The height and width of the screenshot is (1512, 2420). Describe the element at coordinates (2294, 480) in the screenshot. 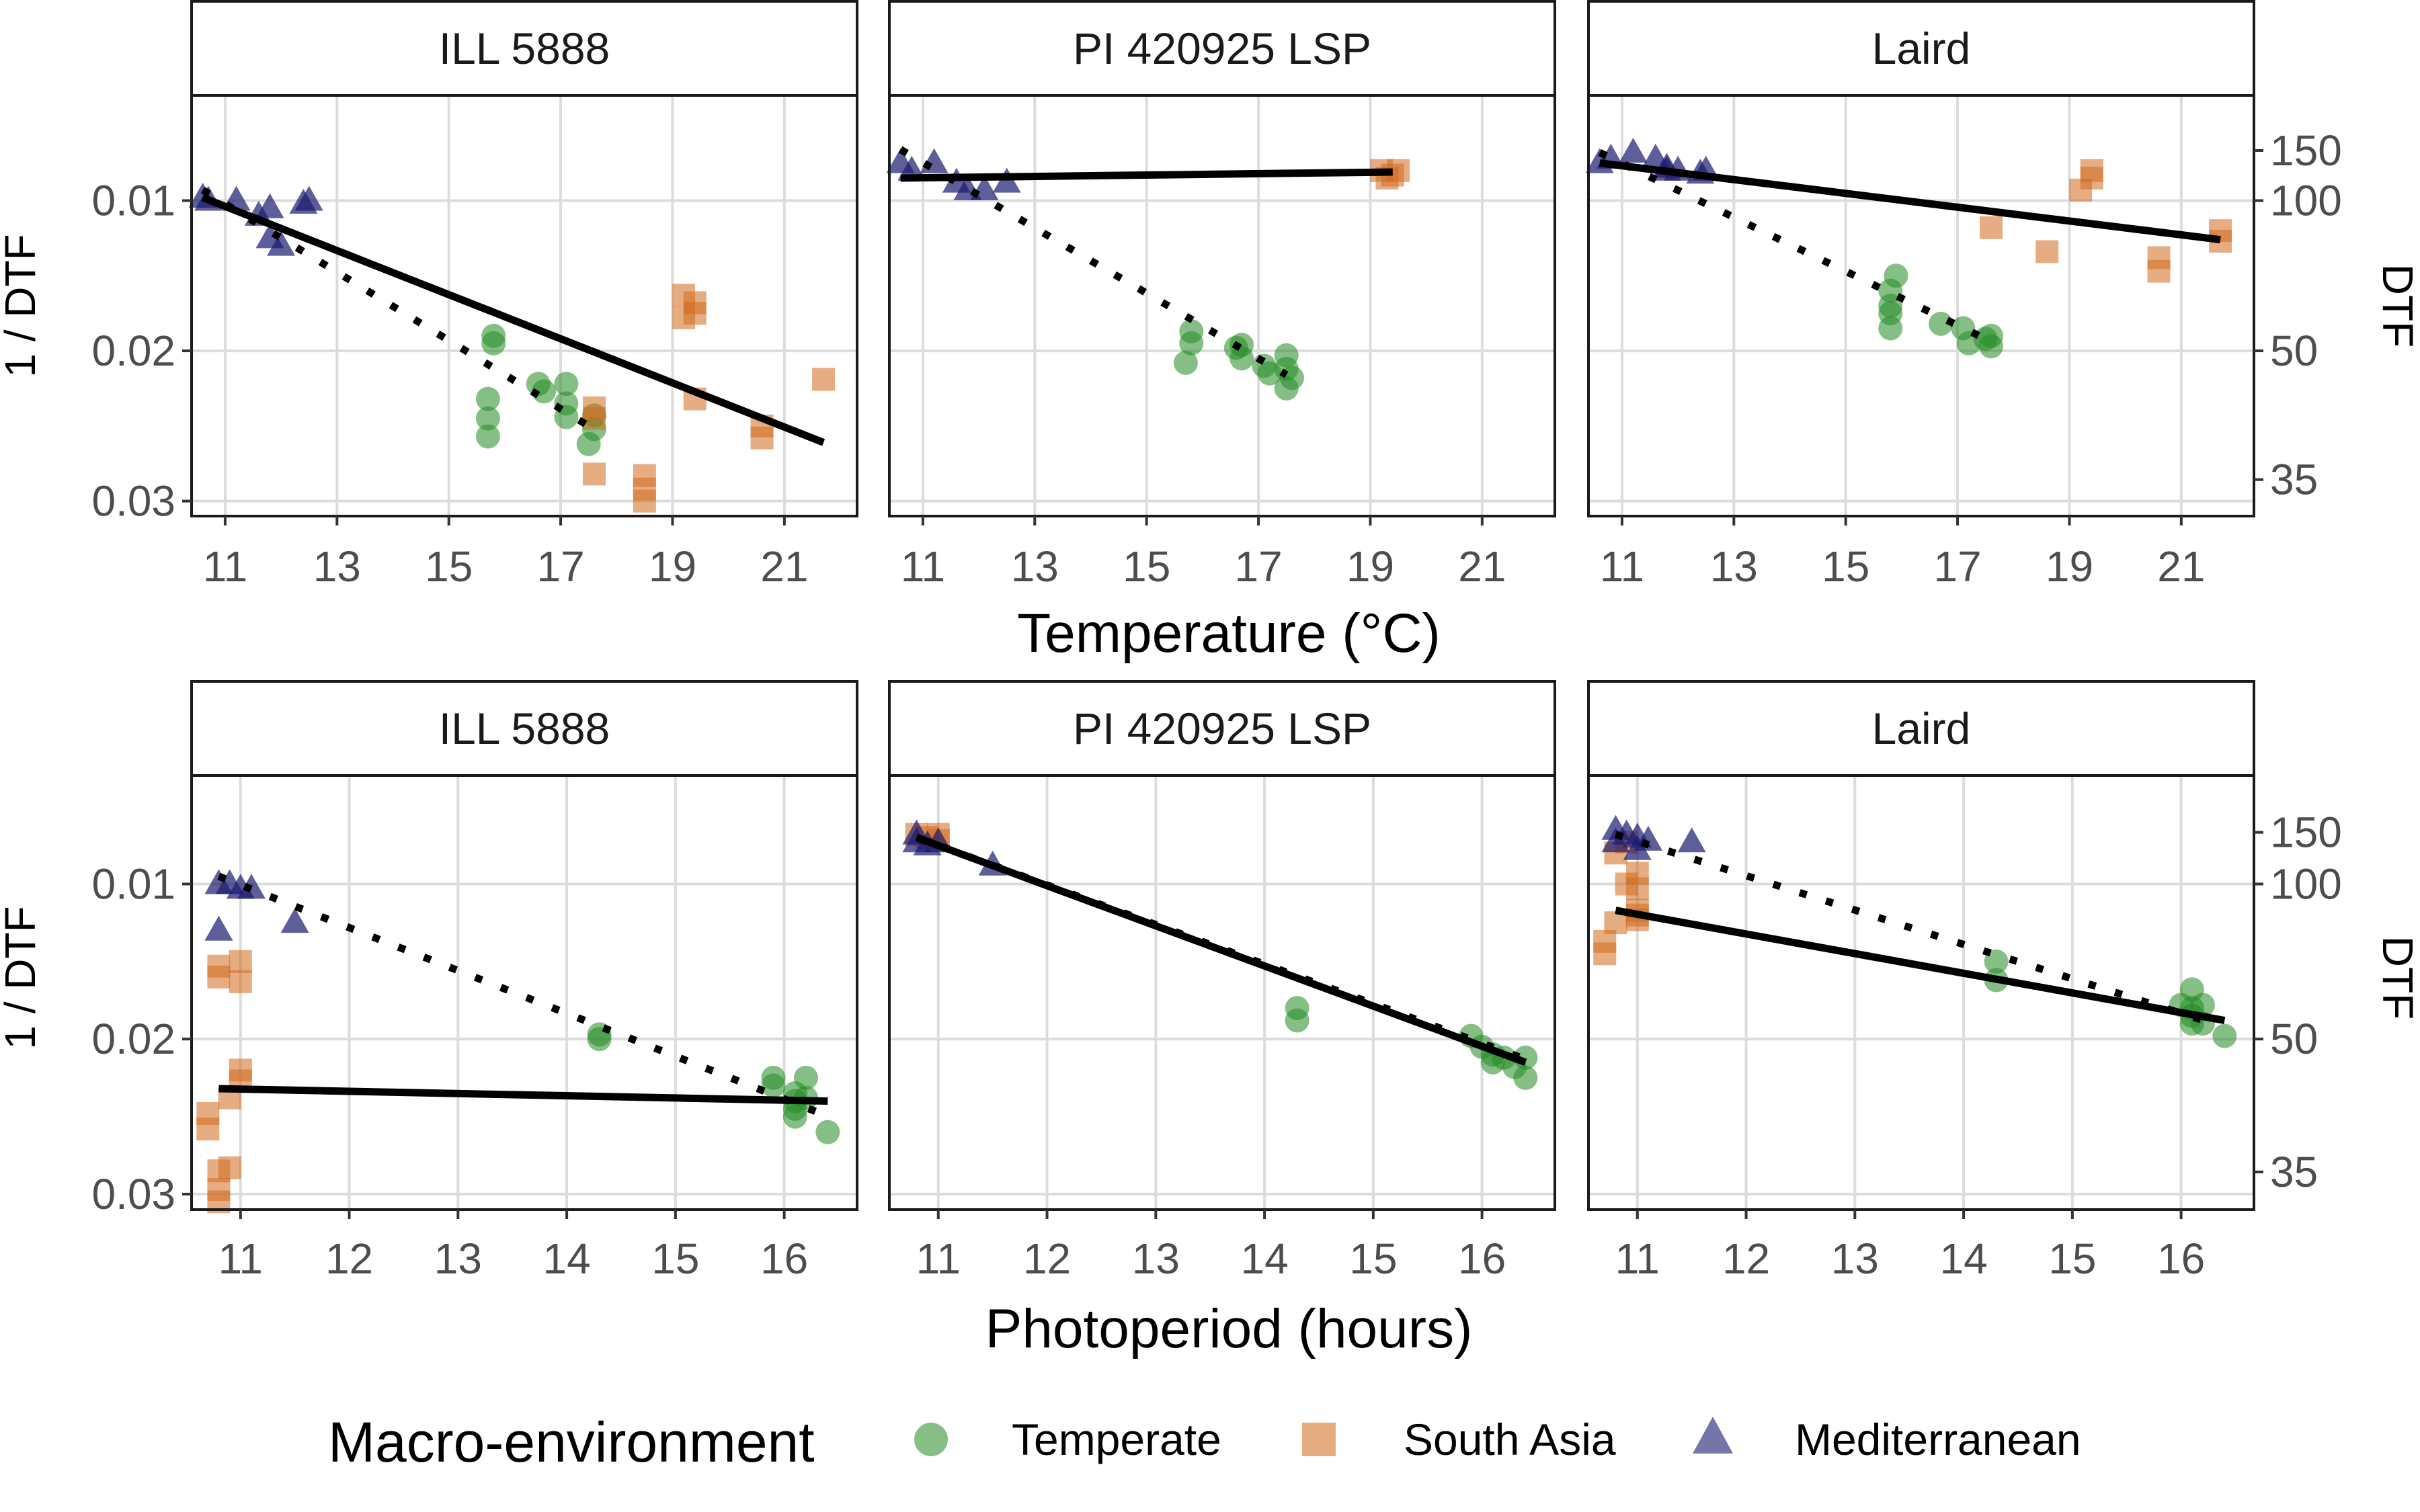

I see `y-tick-label-right: 35` at that location.